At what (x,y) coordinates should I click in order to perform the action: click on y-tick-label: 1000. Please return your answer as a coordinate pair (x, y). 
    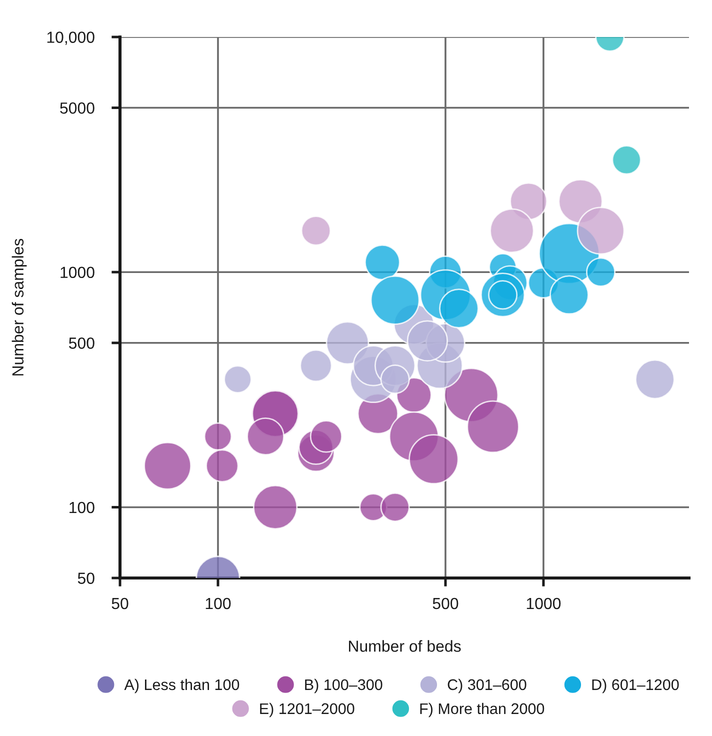
    Looking at the image, I should click on (77, 272).